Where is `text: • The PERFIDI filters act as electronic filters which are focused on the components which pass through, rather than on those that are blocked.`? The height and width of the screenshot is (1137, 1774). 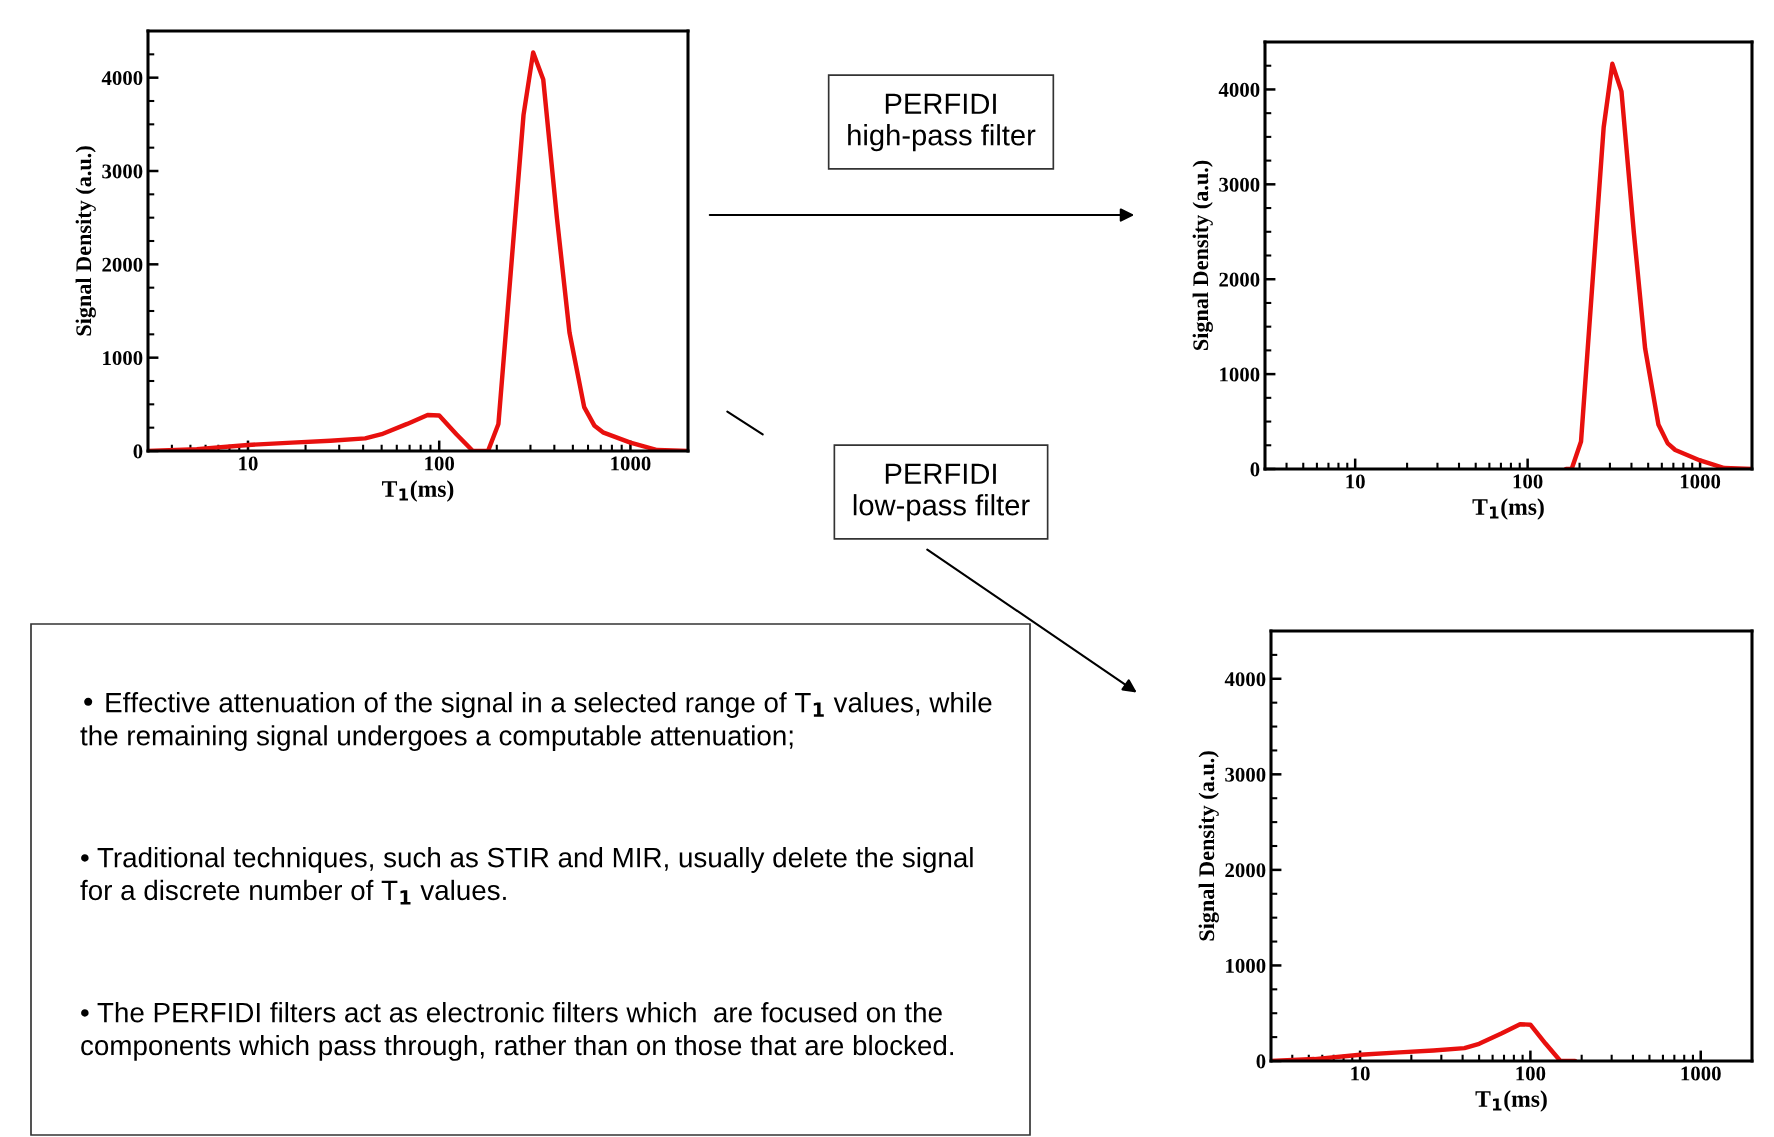 text: • The PERFIDI filters act as electronic filters which are focused on the components which pass through, rather than on those that are blocked. is located at coordinates (517, 1031).